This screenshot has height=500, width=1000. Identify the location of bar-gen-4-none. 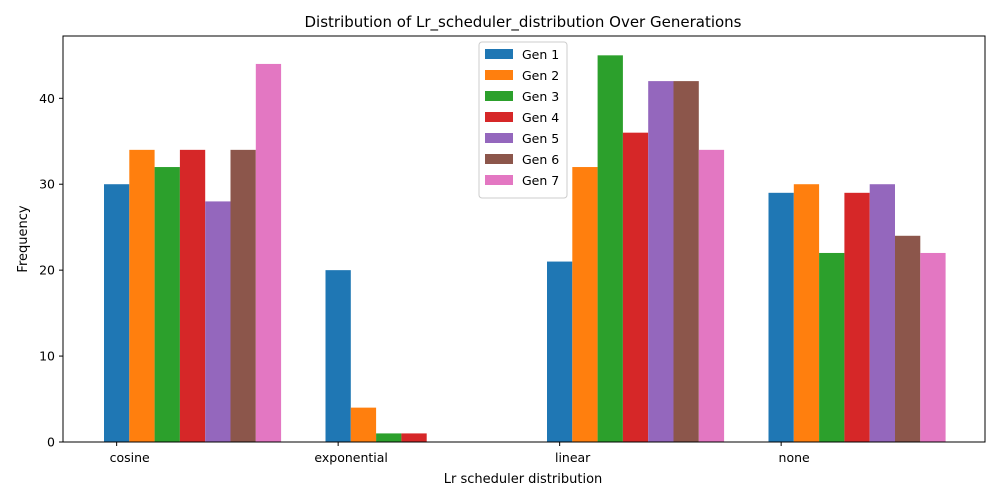
(857, 317).